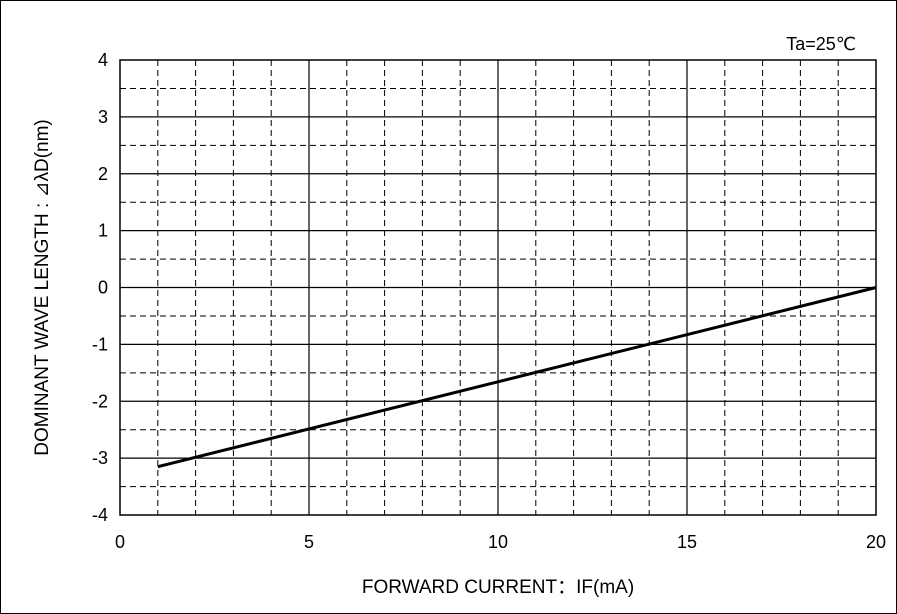 The image size is (897, 614). Describe the element at coordinates (103, 231) in the screenshot. I see `y-tick-label: 1` at that location.